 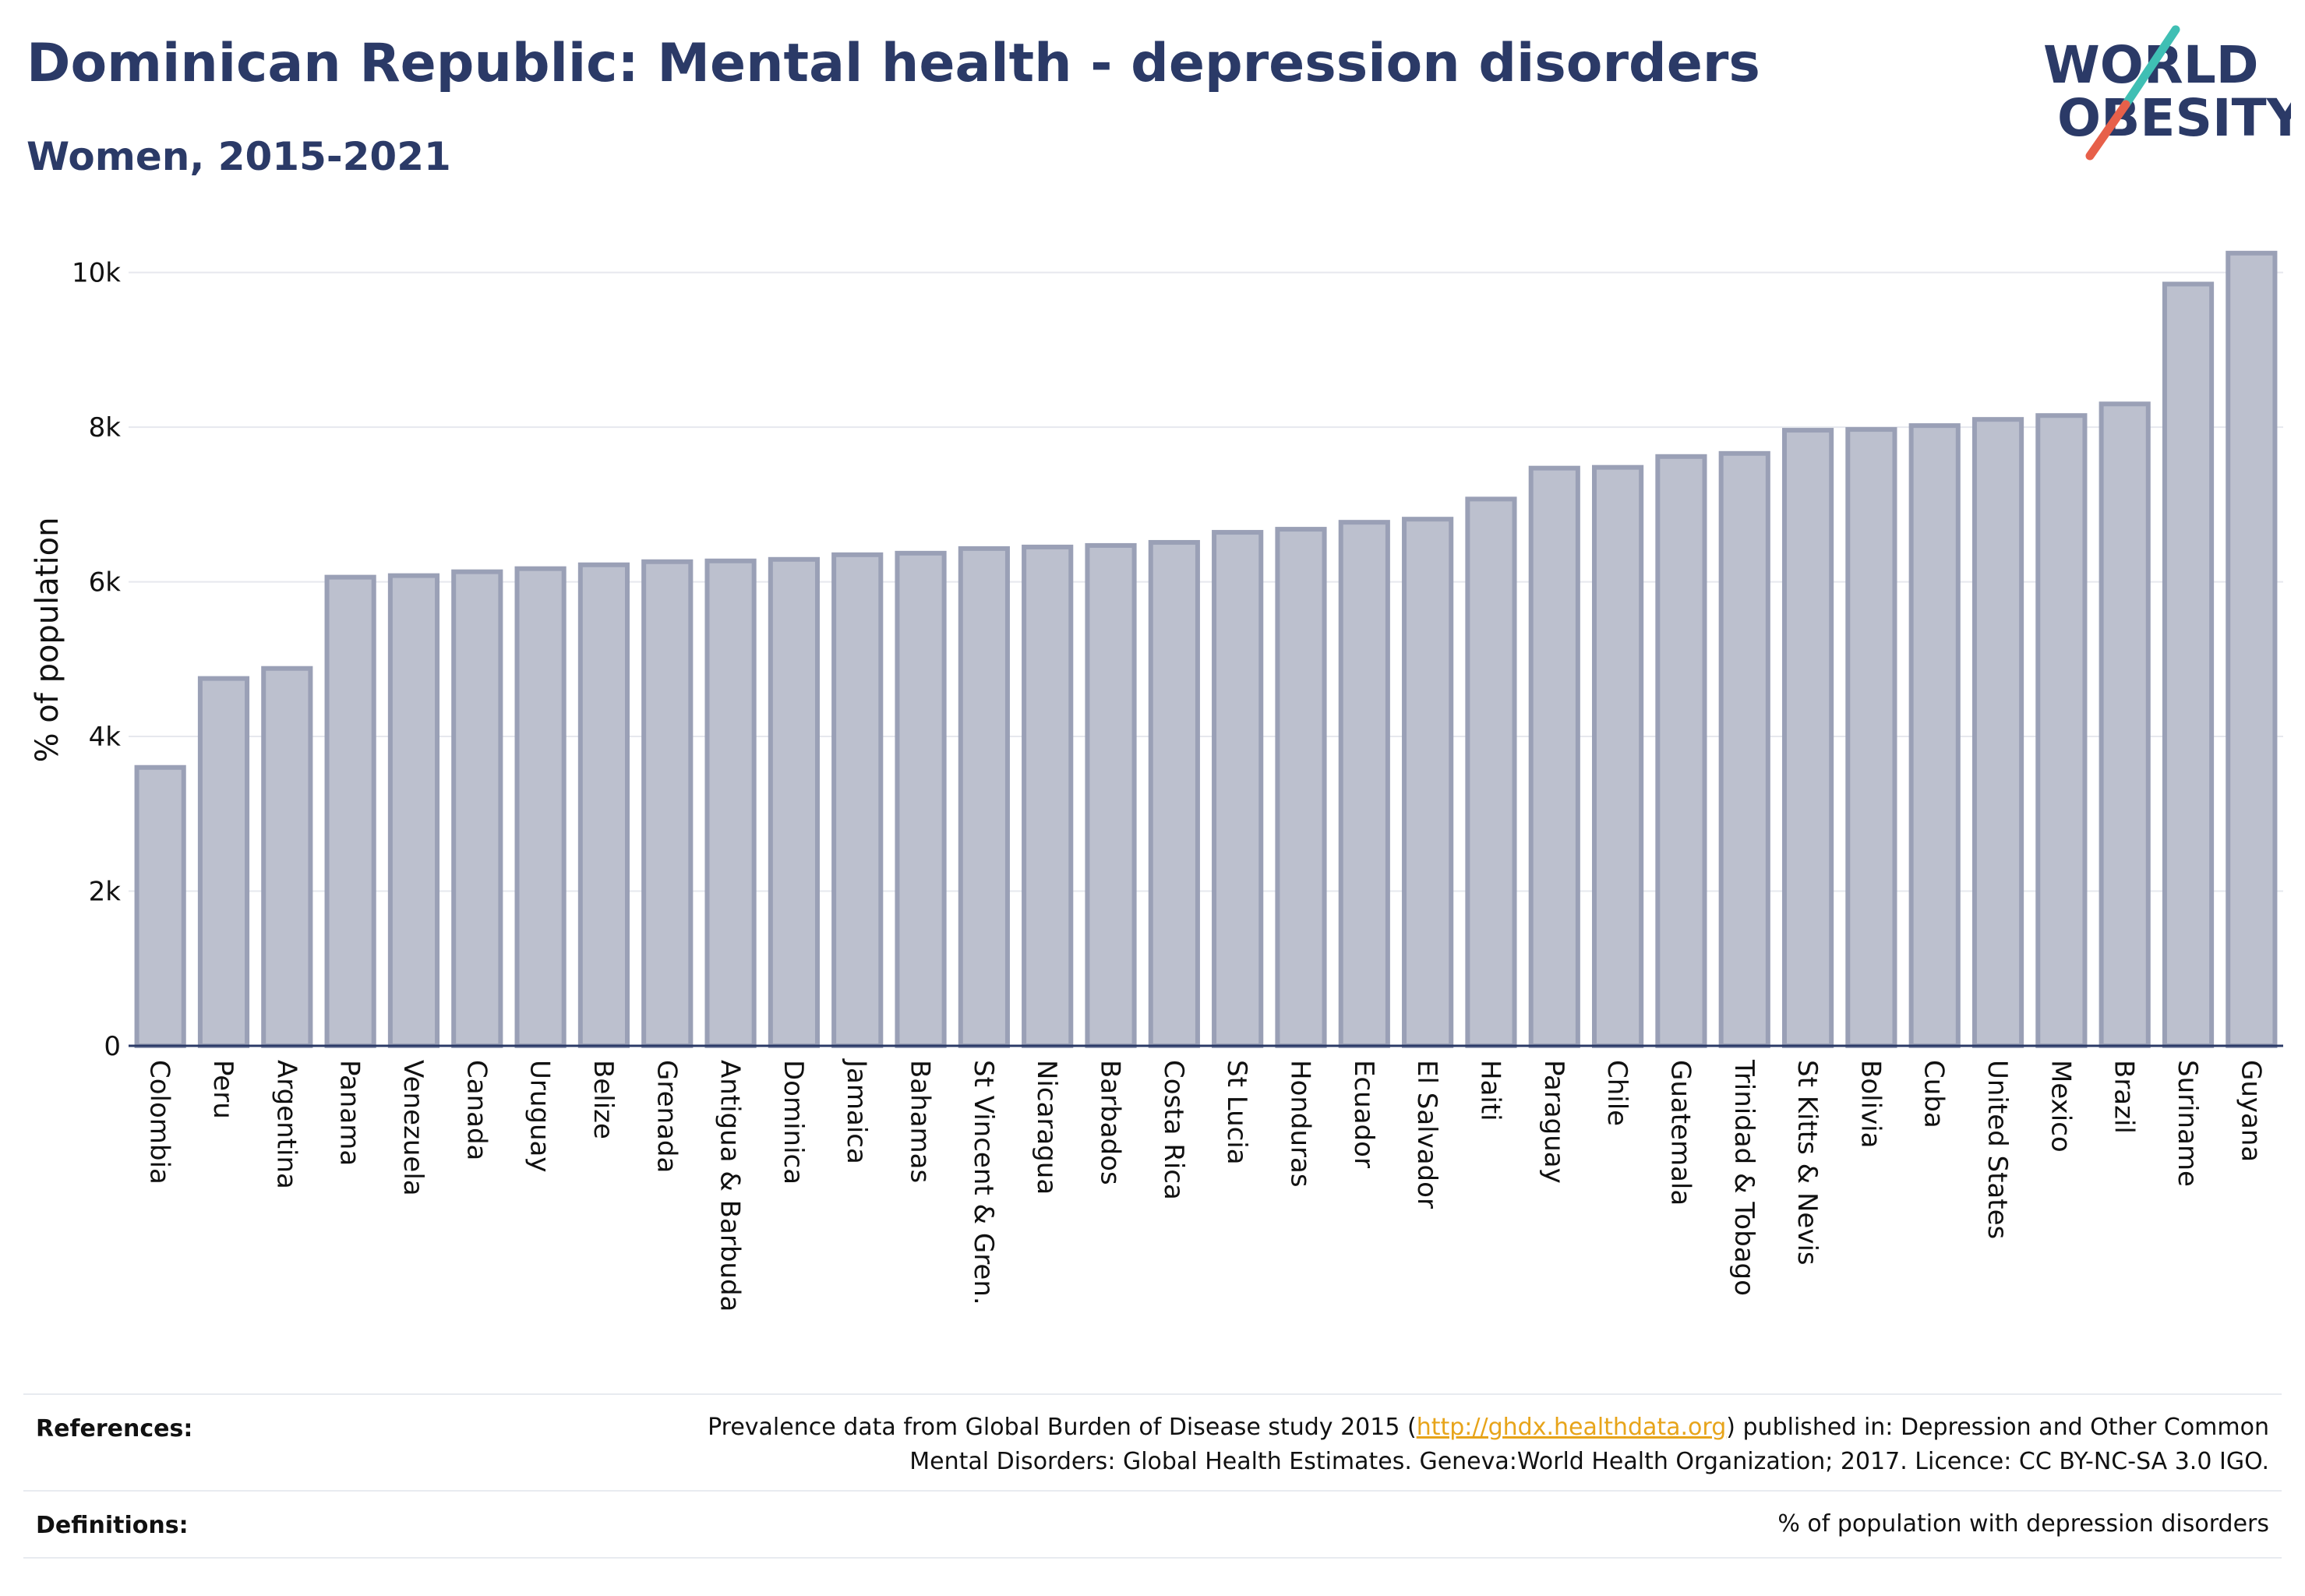 What do you see at coordinates (2187, 1123) in the screenshot?
I see `x-tick-label: Suriname` at bounding box center [2187, 1123].